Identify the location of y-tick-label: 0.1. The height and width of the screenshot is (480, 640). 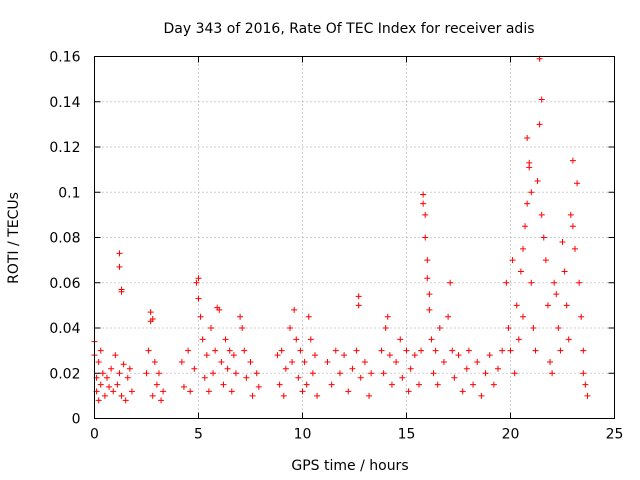
(69, 193).